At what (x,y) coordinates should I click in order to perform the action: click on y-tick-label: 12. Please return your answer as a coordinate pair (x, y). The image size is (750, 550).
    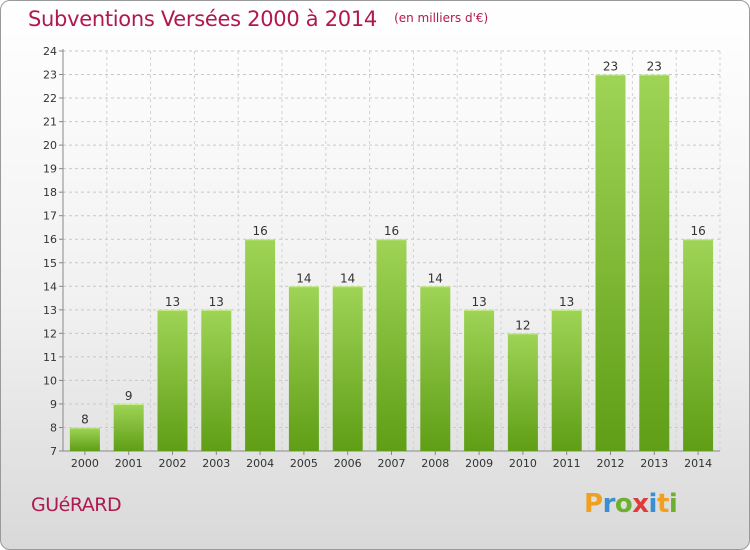
    Looking at the image, I should click on (50, 333).